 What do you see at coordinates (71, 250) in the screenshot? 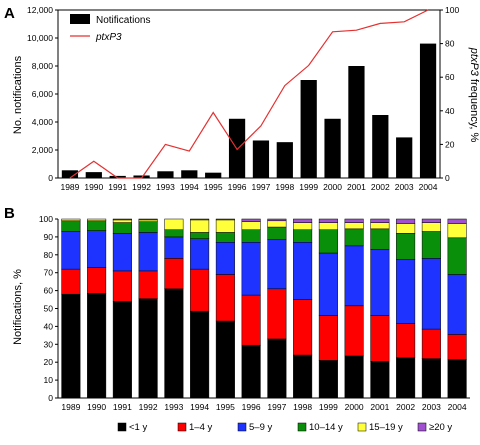
I see `chart-b-seg-5-9-y-1989` at bounding box center [71, 250].